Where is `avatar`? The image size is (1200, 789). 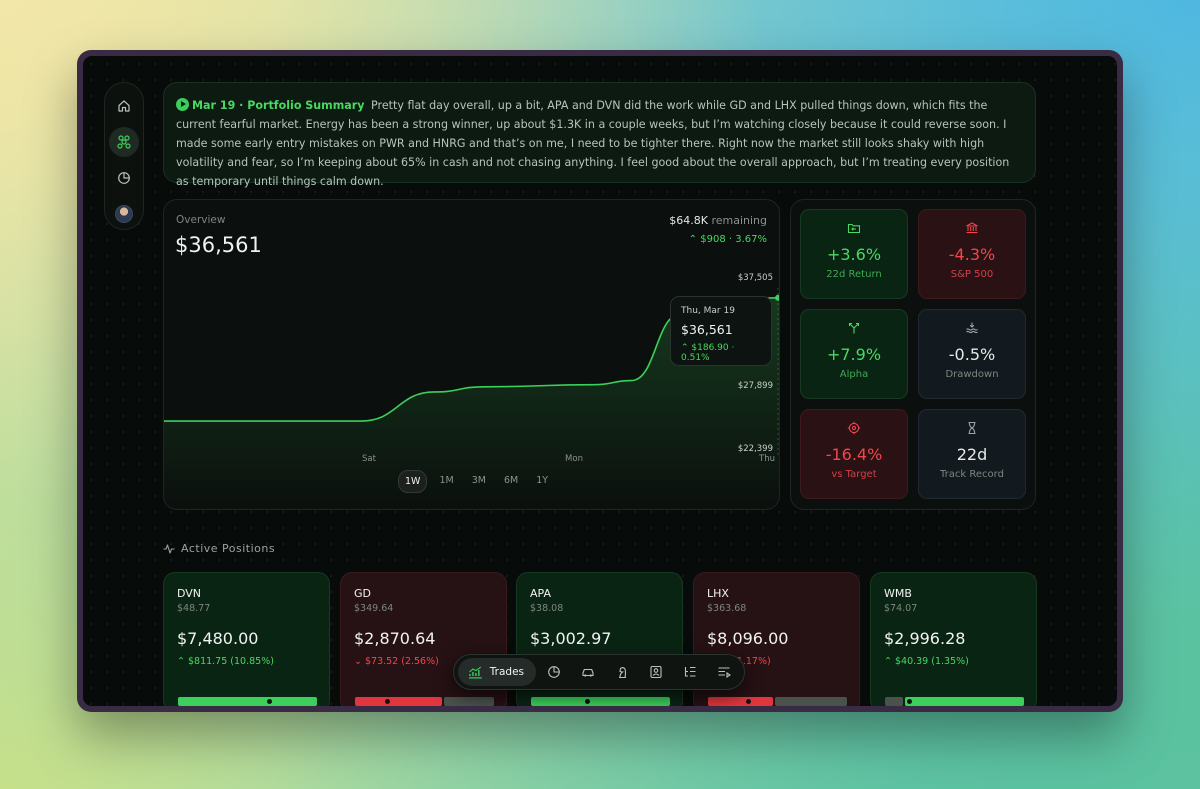
avatar is located at coordinates (124, 214).